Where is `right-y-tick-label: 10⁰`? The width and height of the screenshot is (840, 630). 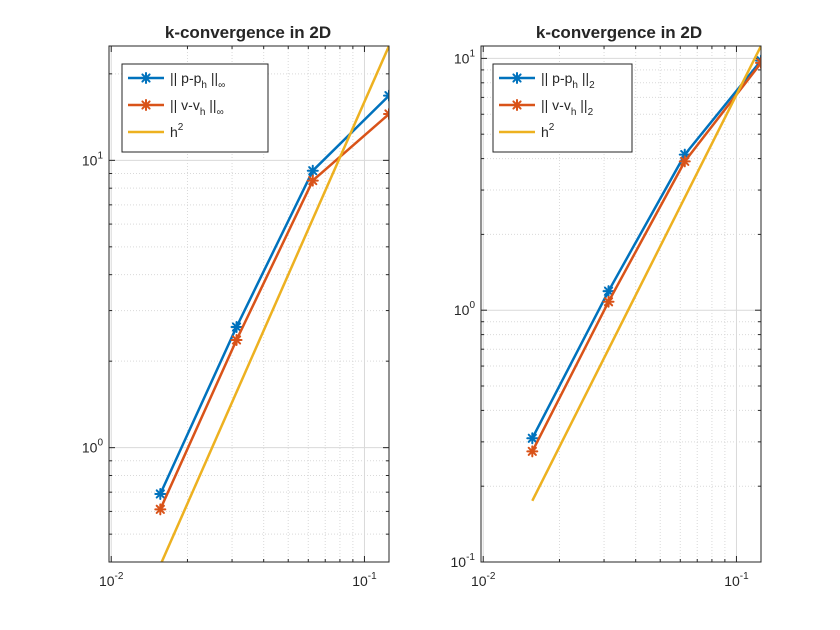
right-y-tick-label: 10⁰ is located at coordinates (465, 309).